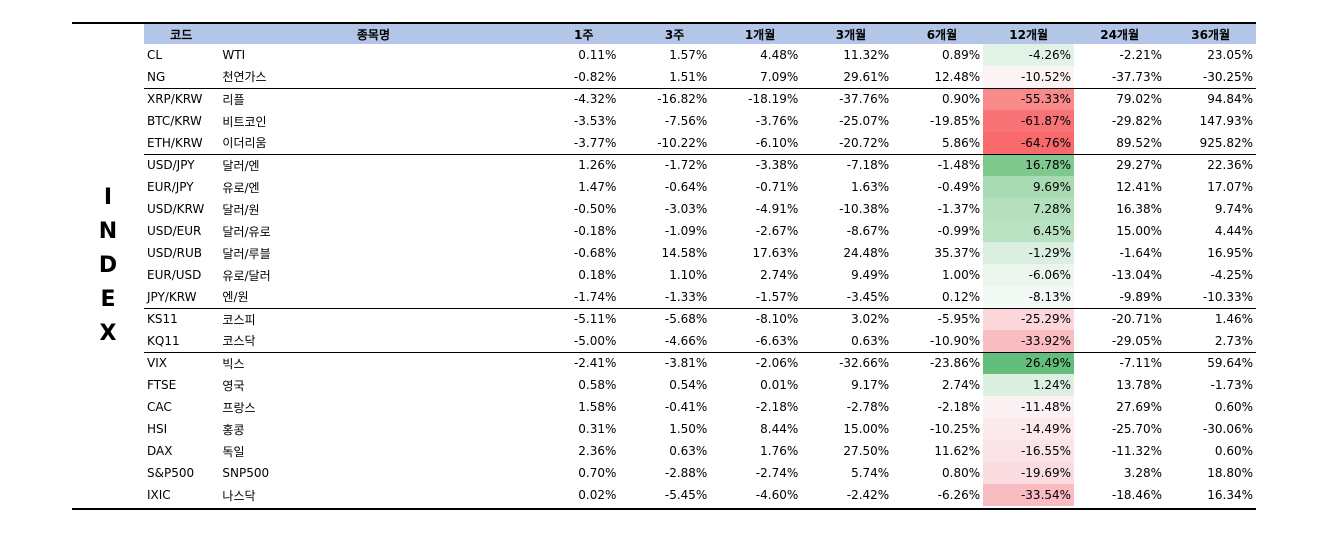 The width and height of the screenshot is (1328, 533). Describe the element at coordinates (686, 209) in the screenshot. I see `cell-3w: -3.03%` at that location.